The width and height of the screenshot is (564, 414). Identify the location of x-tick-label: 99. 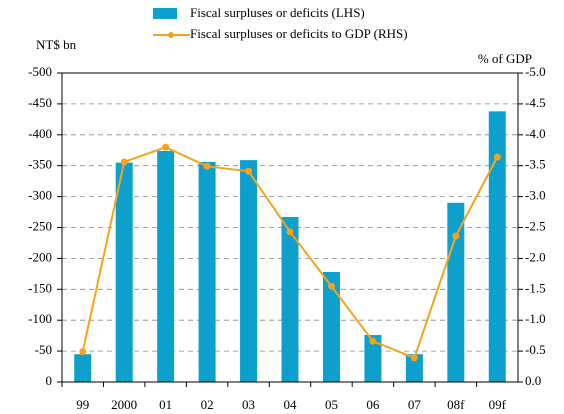
(82, 404).